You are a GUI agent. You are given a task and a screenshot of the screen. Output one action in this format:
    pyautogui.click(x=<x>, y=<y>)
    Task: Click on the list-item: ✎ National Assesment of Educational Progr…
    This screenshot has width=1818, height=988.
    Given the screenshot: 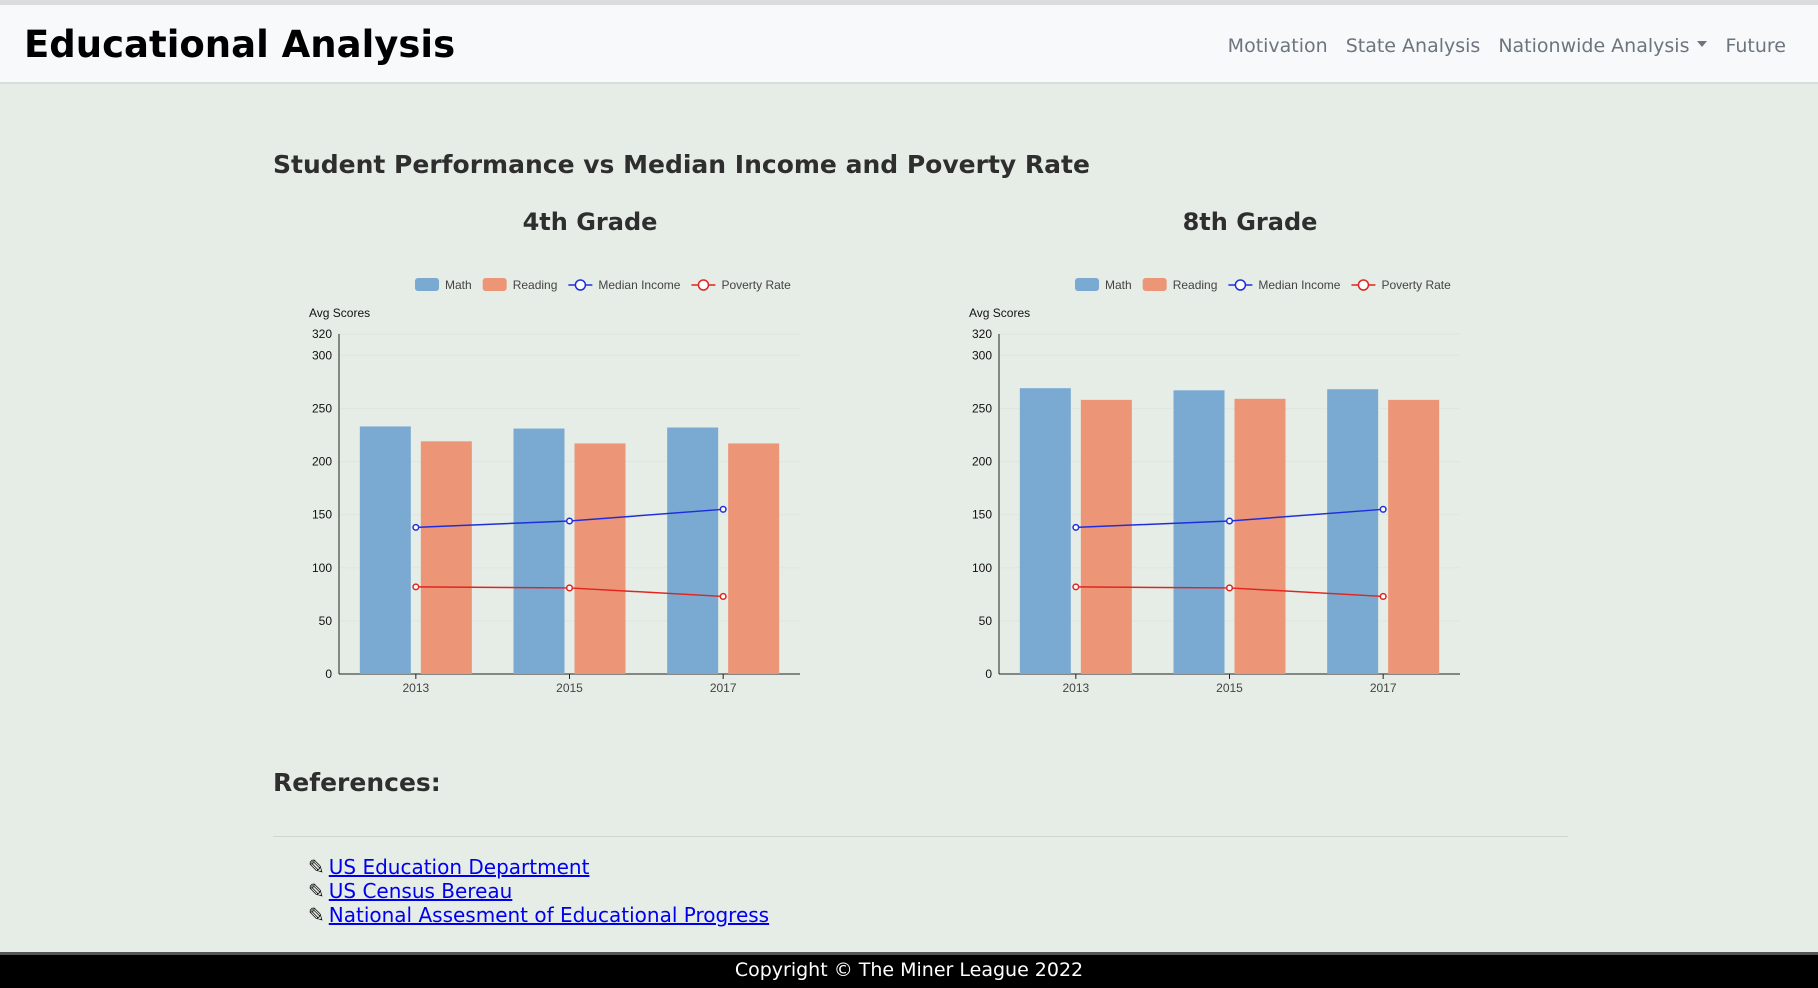 What is the action you would take?
    pyautogui.click(x=538, y=915)
    